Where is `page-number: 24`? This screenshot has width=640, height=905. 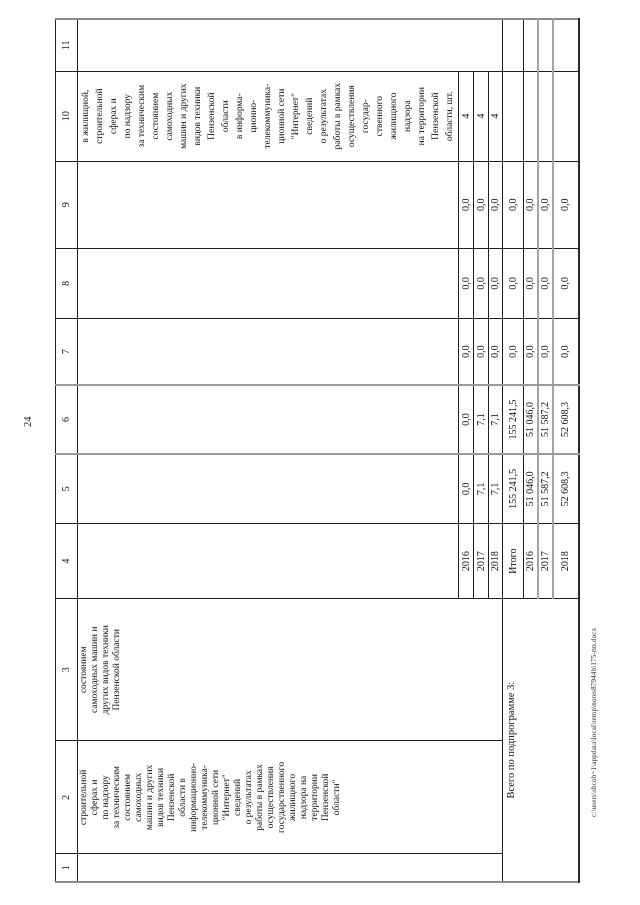 page-number: 24 is located at coordinates (28, 422).